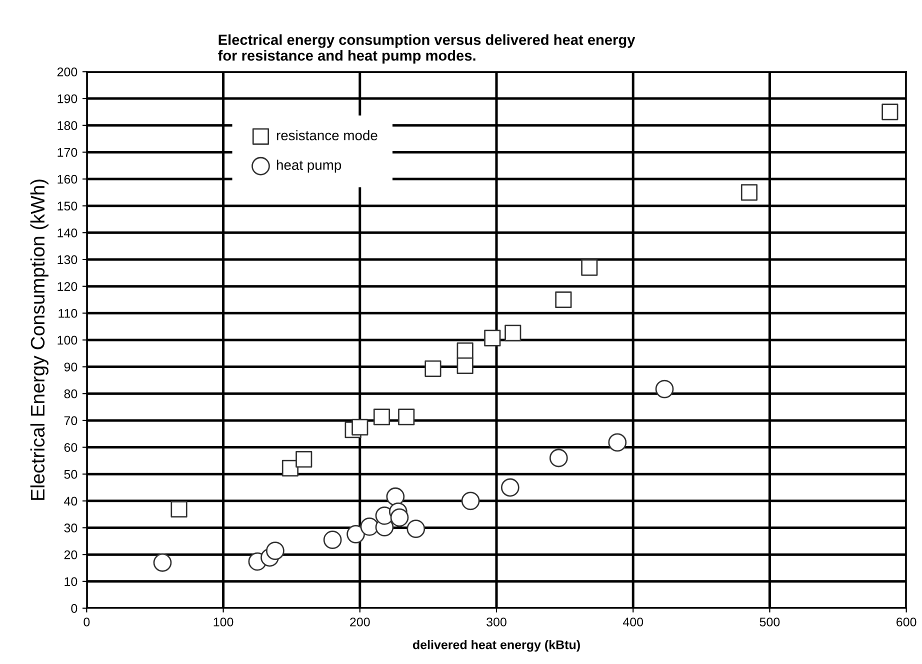 Image resolution: width=922 pixels, height=664 pixels. Describe the element at coordinates (68, 125) in the screenshot. I see `y-tick-label: 180` at that location.